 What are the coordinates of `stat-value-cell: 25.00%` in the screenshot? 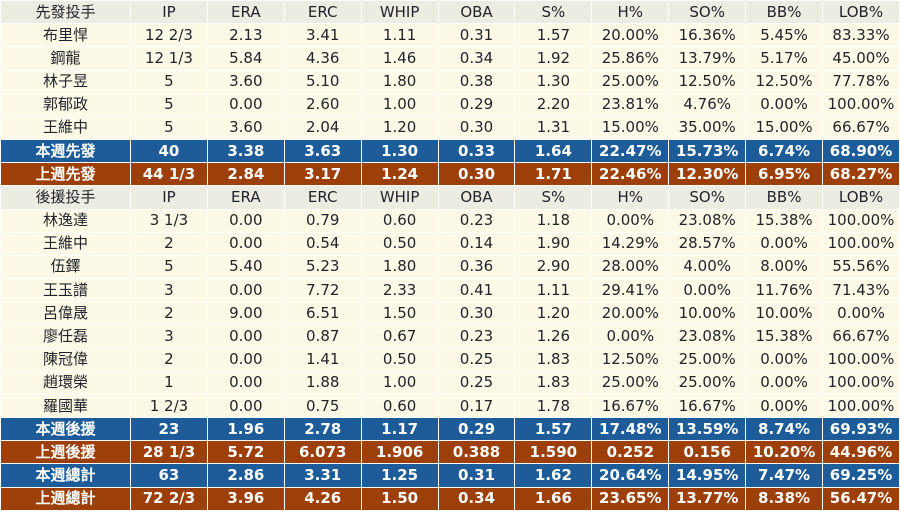 It's located at (707, 382).